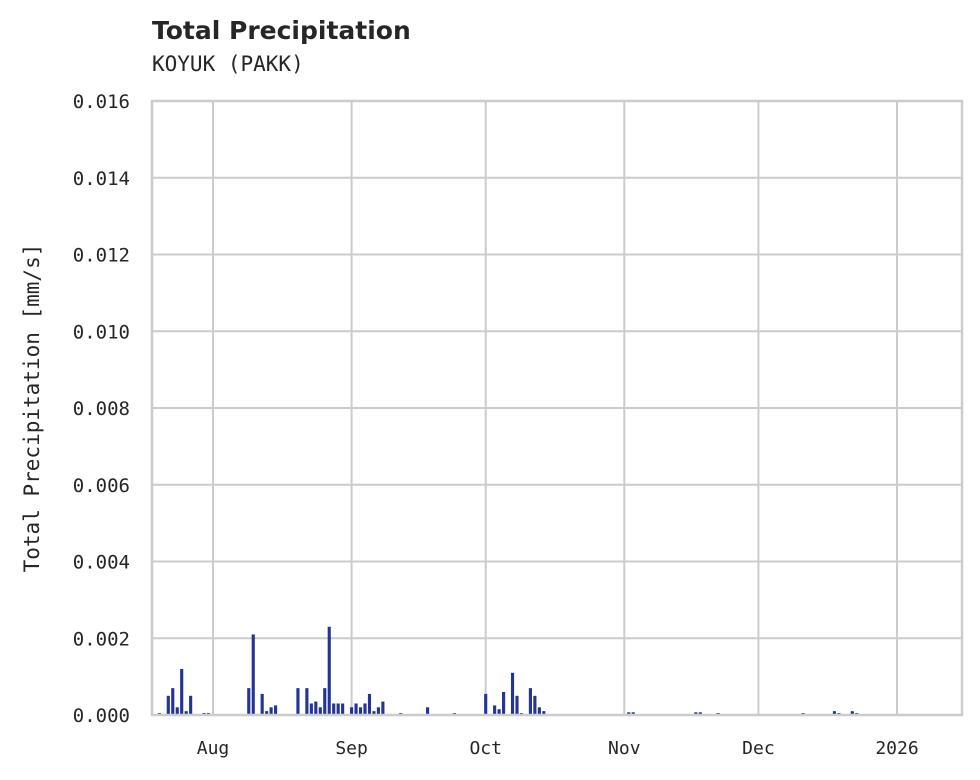 The width and height of the screenshot is (980, 780). Describe the element at coordinates (101, 179) in the screenshot. I see `y-tick-label: 0.014` at that location.